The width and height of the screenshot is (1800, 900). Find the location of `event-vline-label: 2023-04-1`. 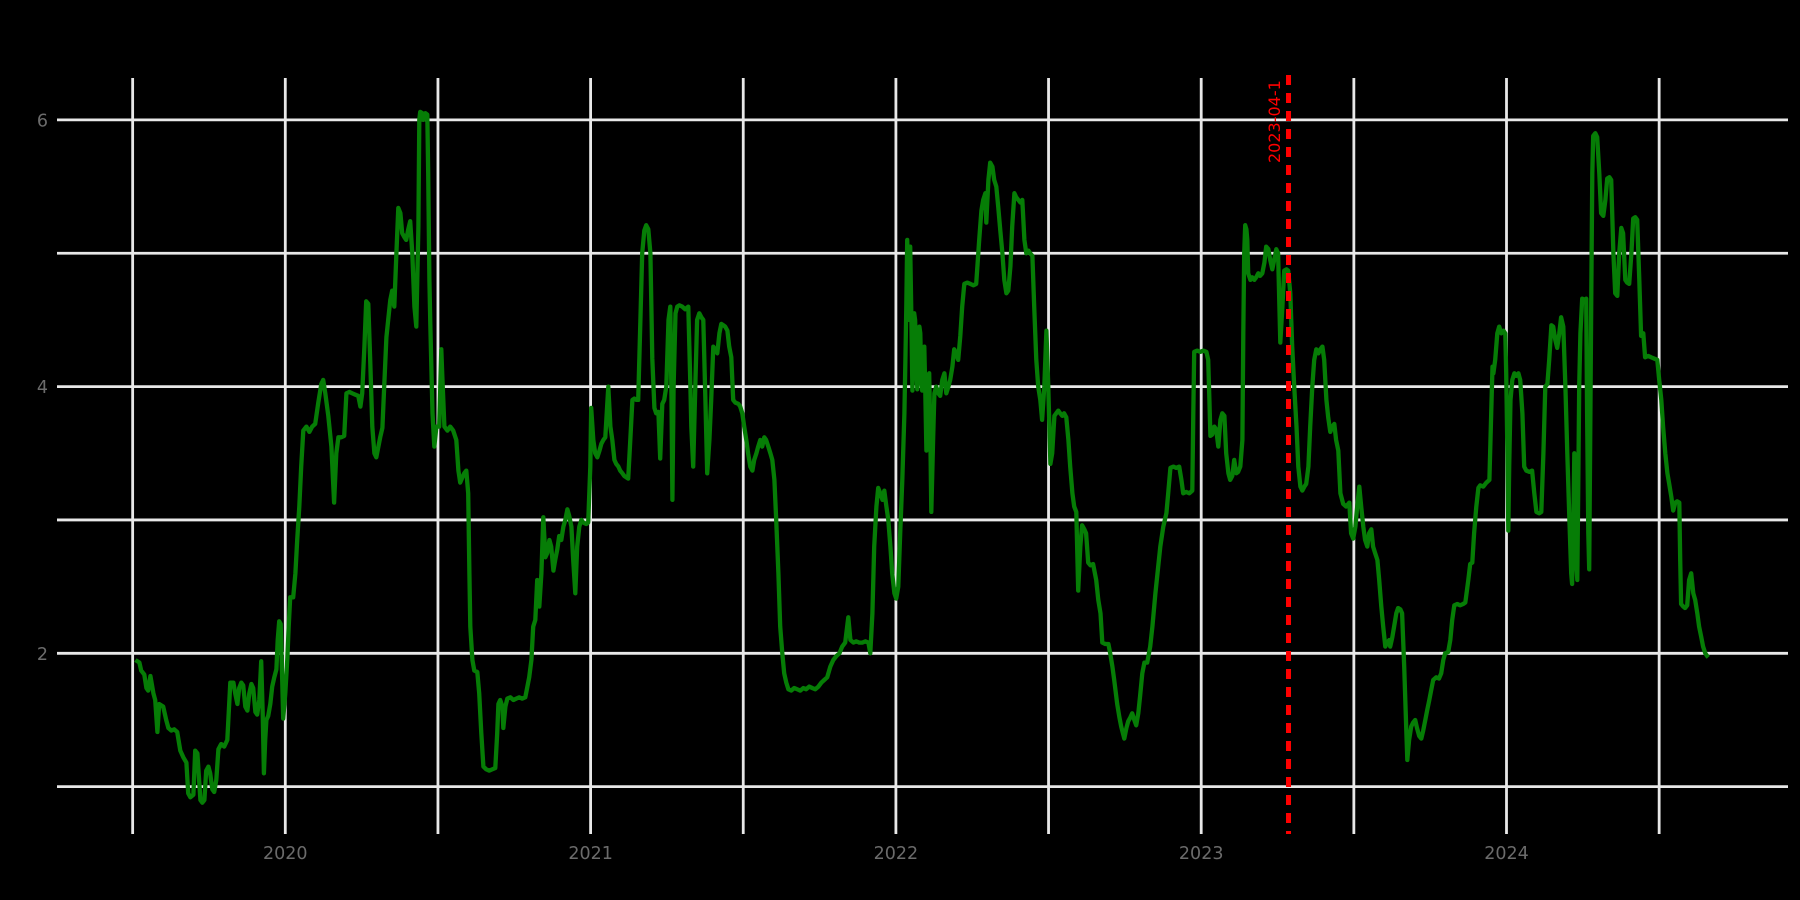

event-vline-label: 2023-04-1 is located at coordinates (1274, 121).